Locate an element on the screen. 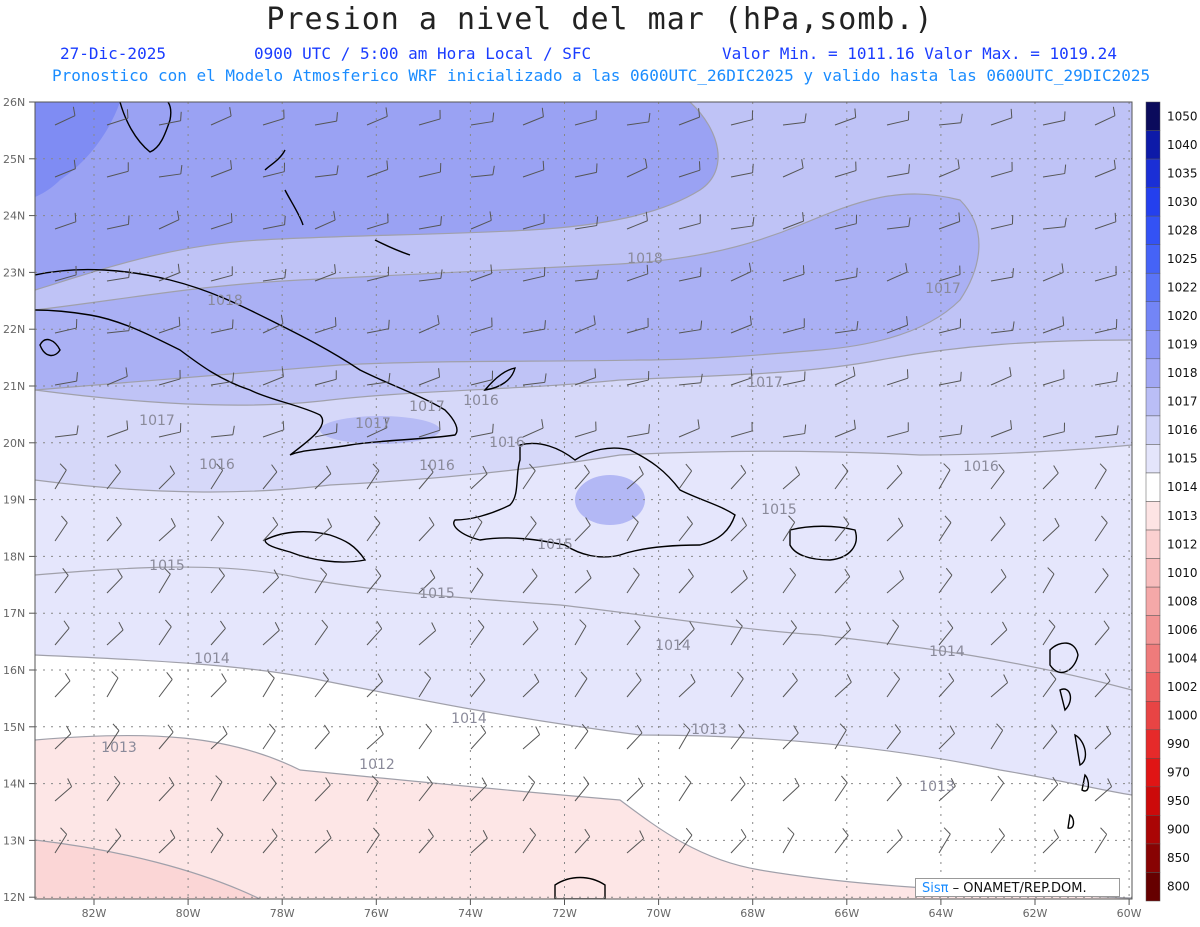 This screenshot has width=1200, height=927. colorbar-label: 1016 is located at coordinates (1182, 430).